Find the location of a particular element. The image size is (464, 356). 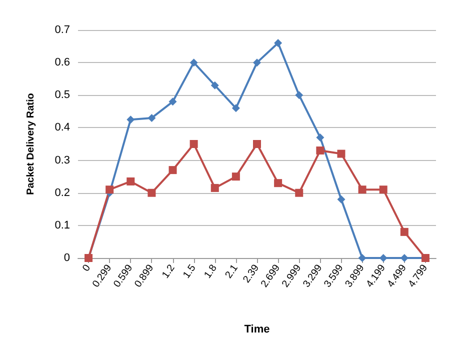

y-tick-label: 0.3 is located at coordinates (62, 160).